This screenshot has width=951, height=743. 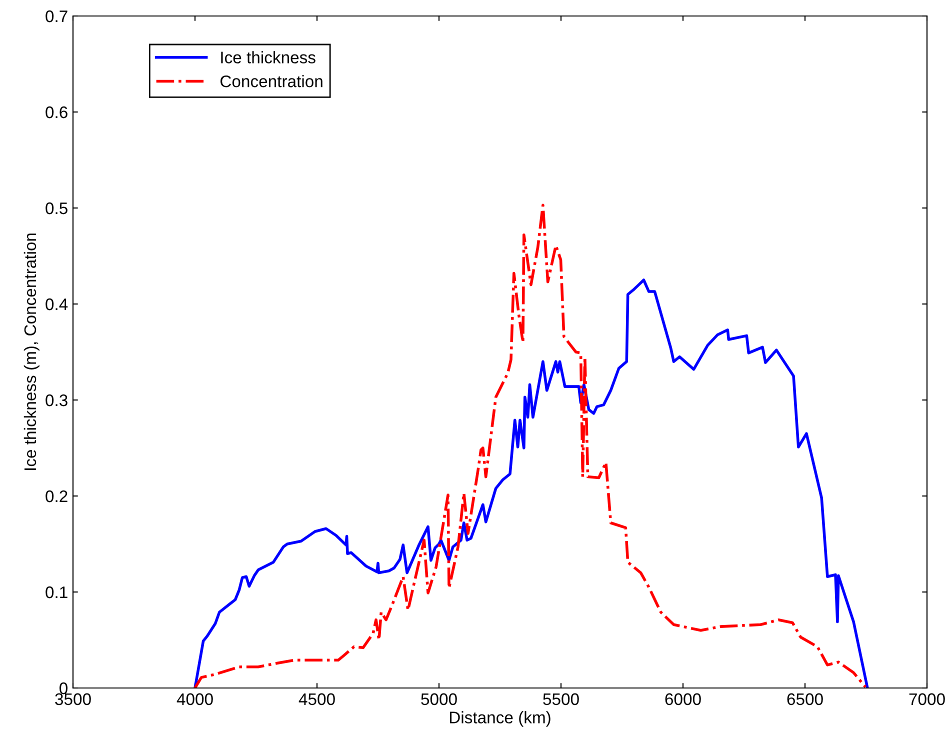 What do you see at coordinates (57, 304) in the screenshot?
I see `y-tick-label: 0.4` at bounding box center [57, 304].